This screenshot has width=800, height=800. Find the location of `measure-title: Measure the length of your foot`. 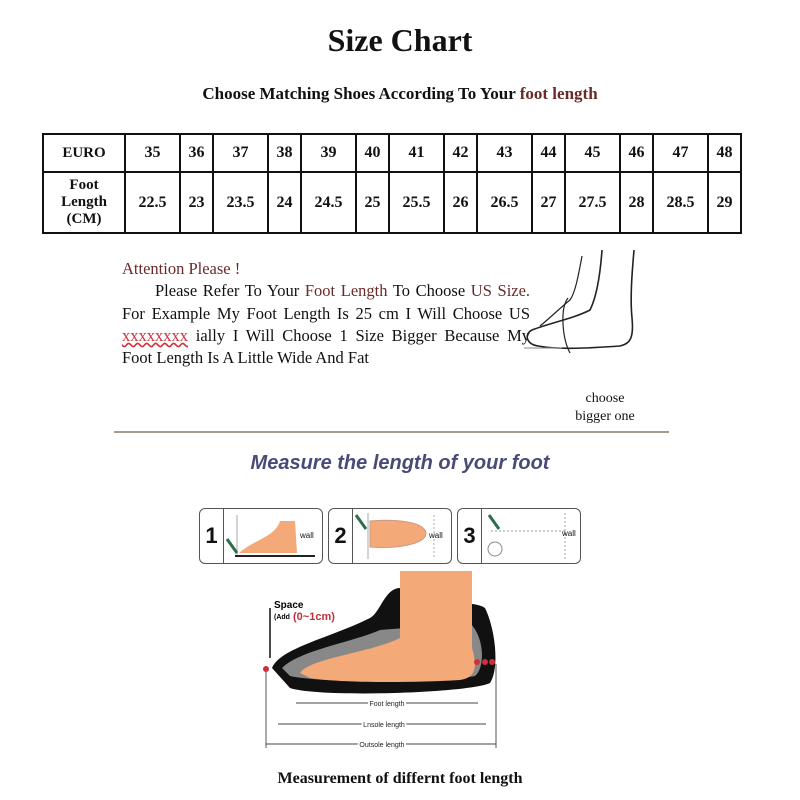

measure-title: Measure the length of your foot is located at coordinates (400, 463).